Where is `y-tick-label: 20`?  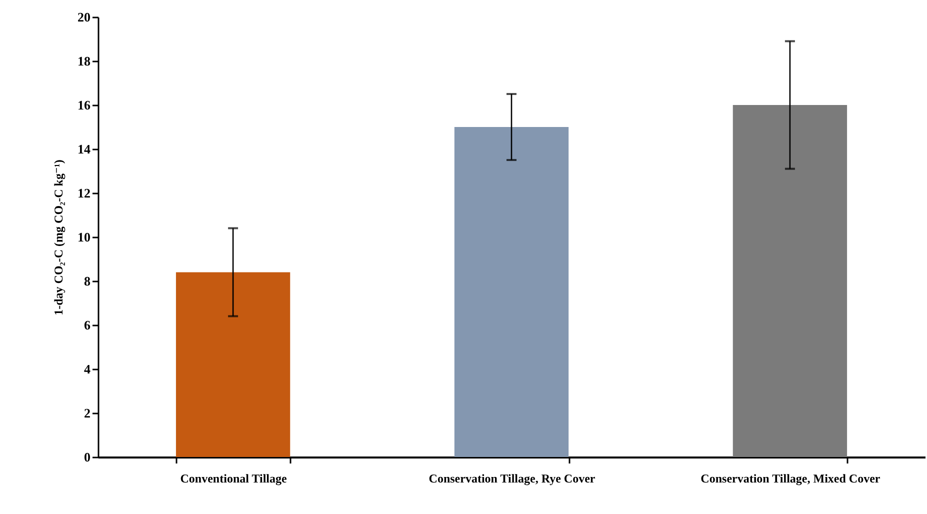
y-tick-label: 20 is located at coordinates (84, 17).